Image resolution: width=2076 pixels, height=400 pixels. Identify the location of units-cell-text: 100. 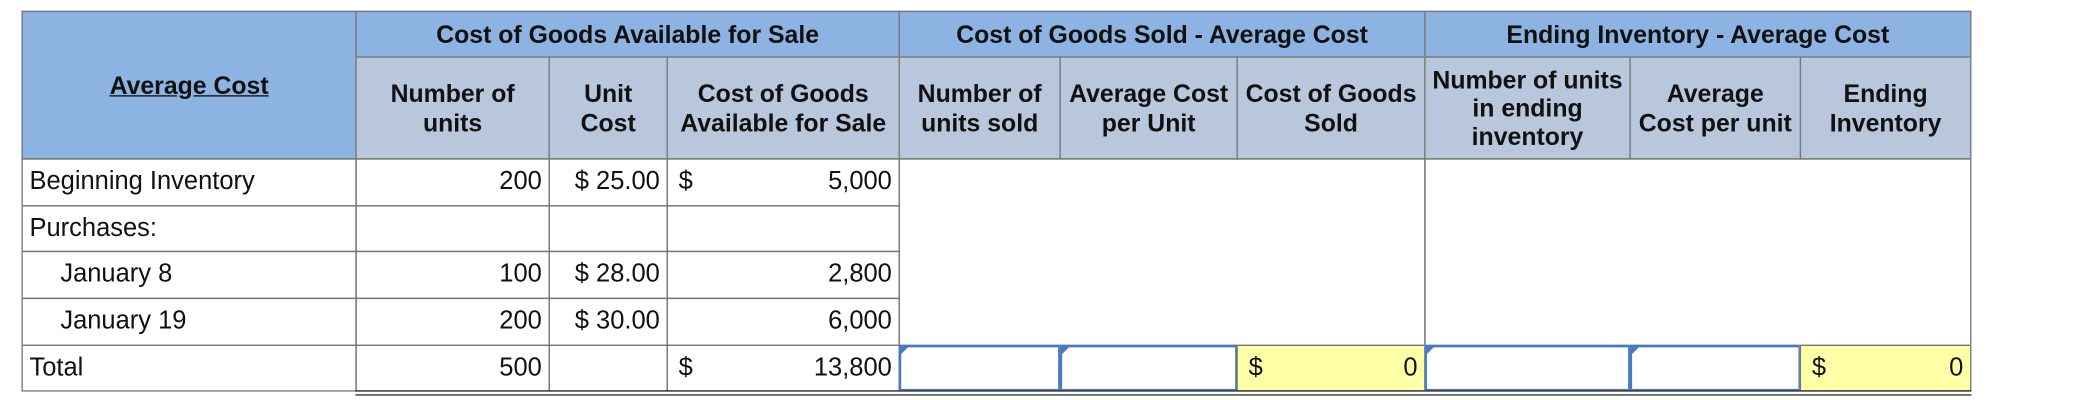
(520, 274).